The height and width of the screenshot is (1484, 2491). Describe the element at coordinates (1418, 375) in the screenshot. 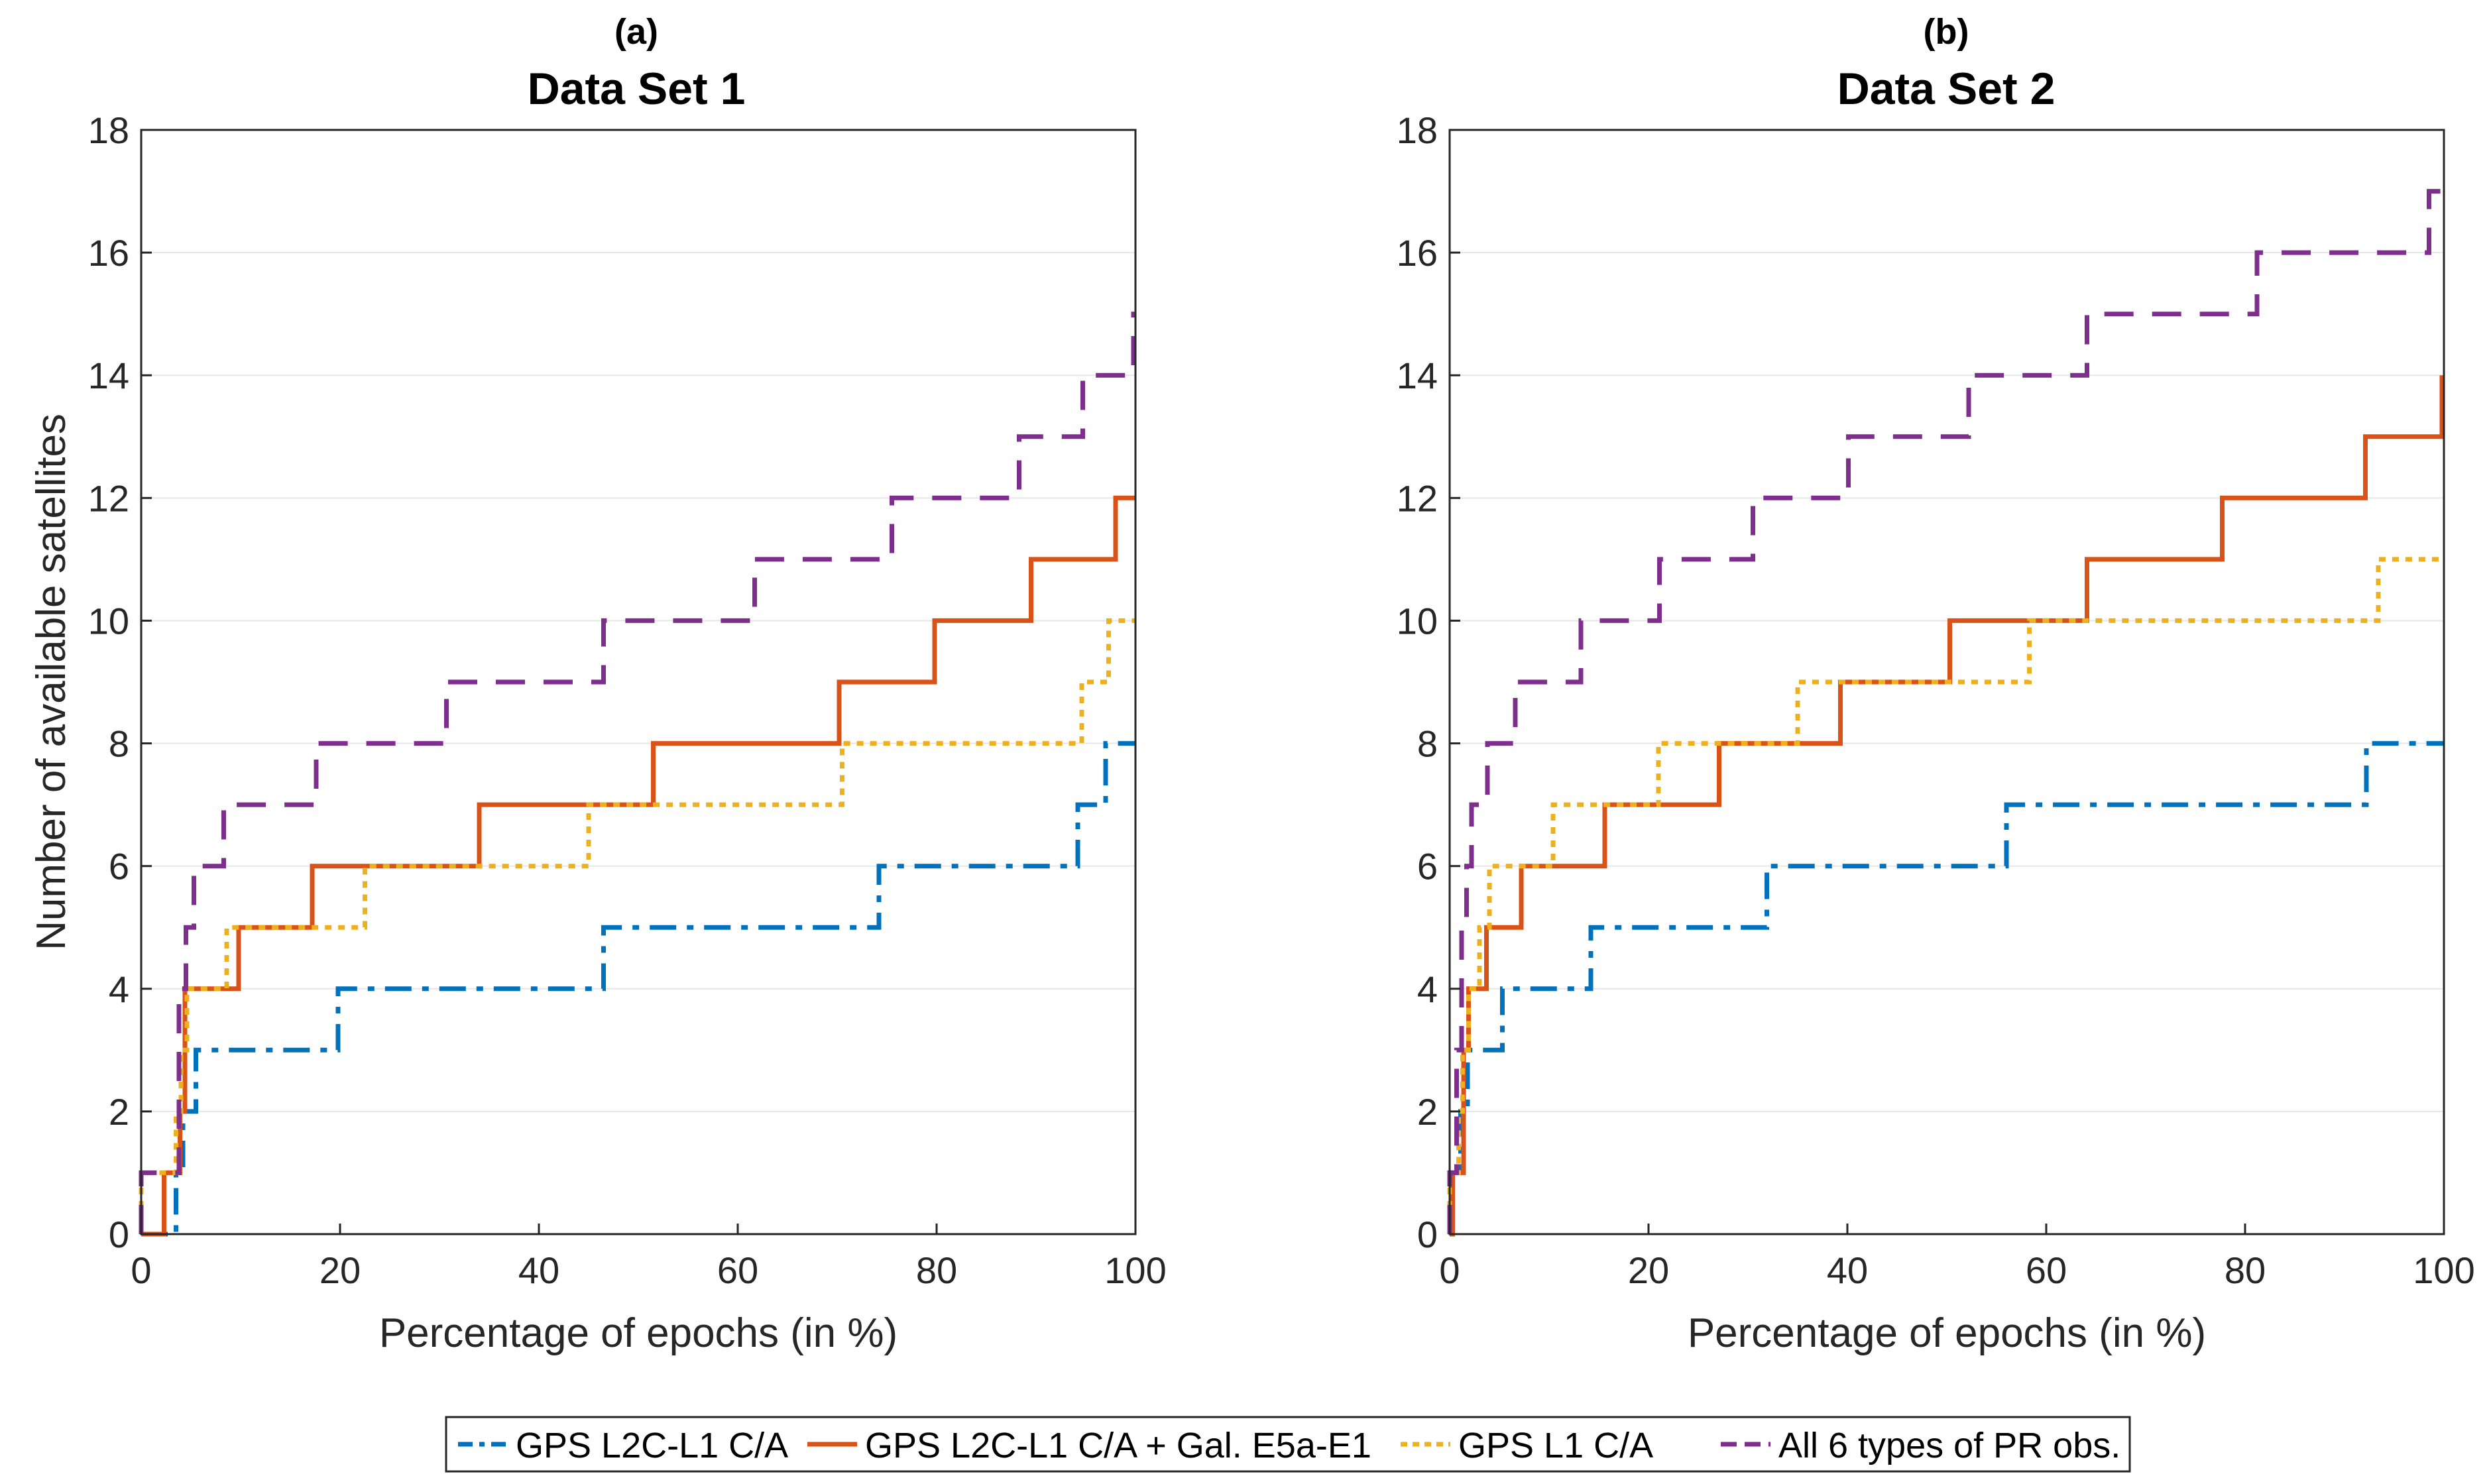

I see `panel-b-ytick-label: 14` at that location.